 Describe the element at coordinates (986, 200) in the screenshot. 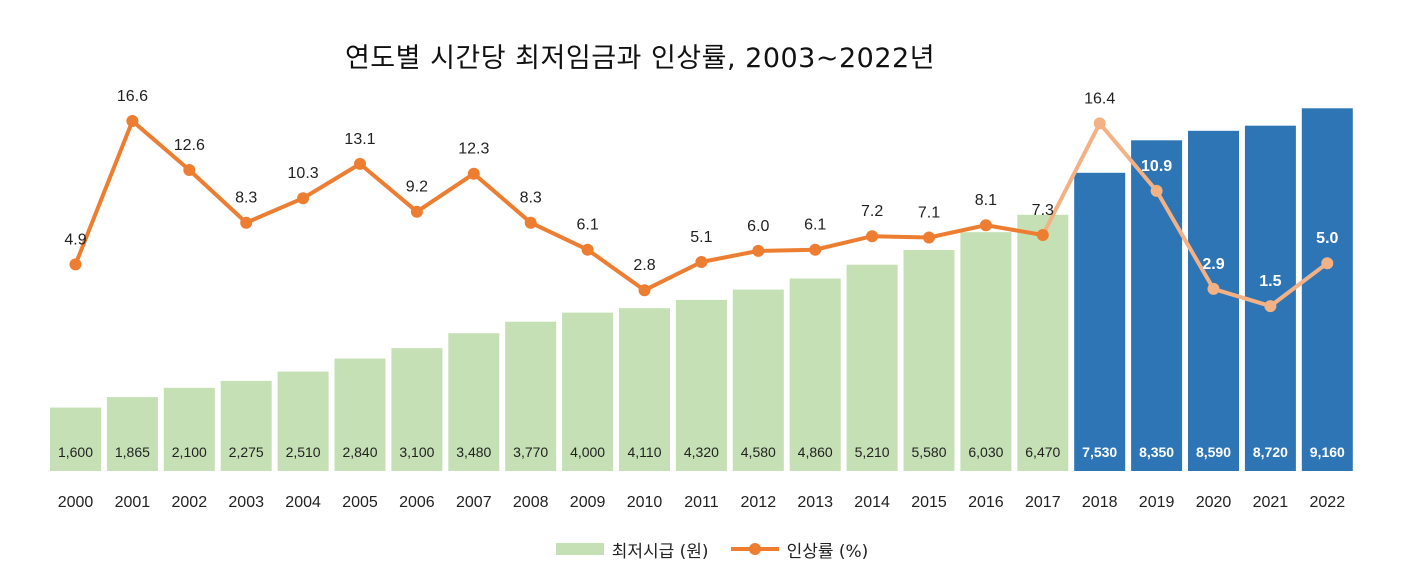

I see `rate-value-label: 8.1` at that location.